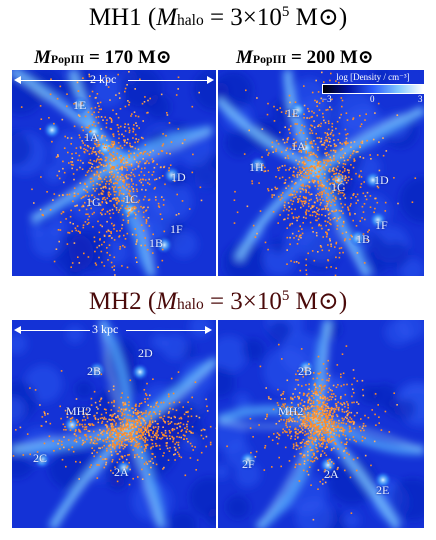  I want to click on halo-label: 2C, so click(40, 458).